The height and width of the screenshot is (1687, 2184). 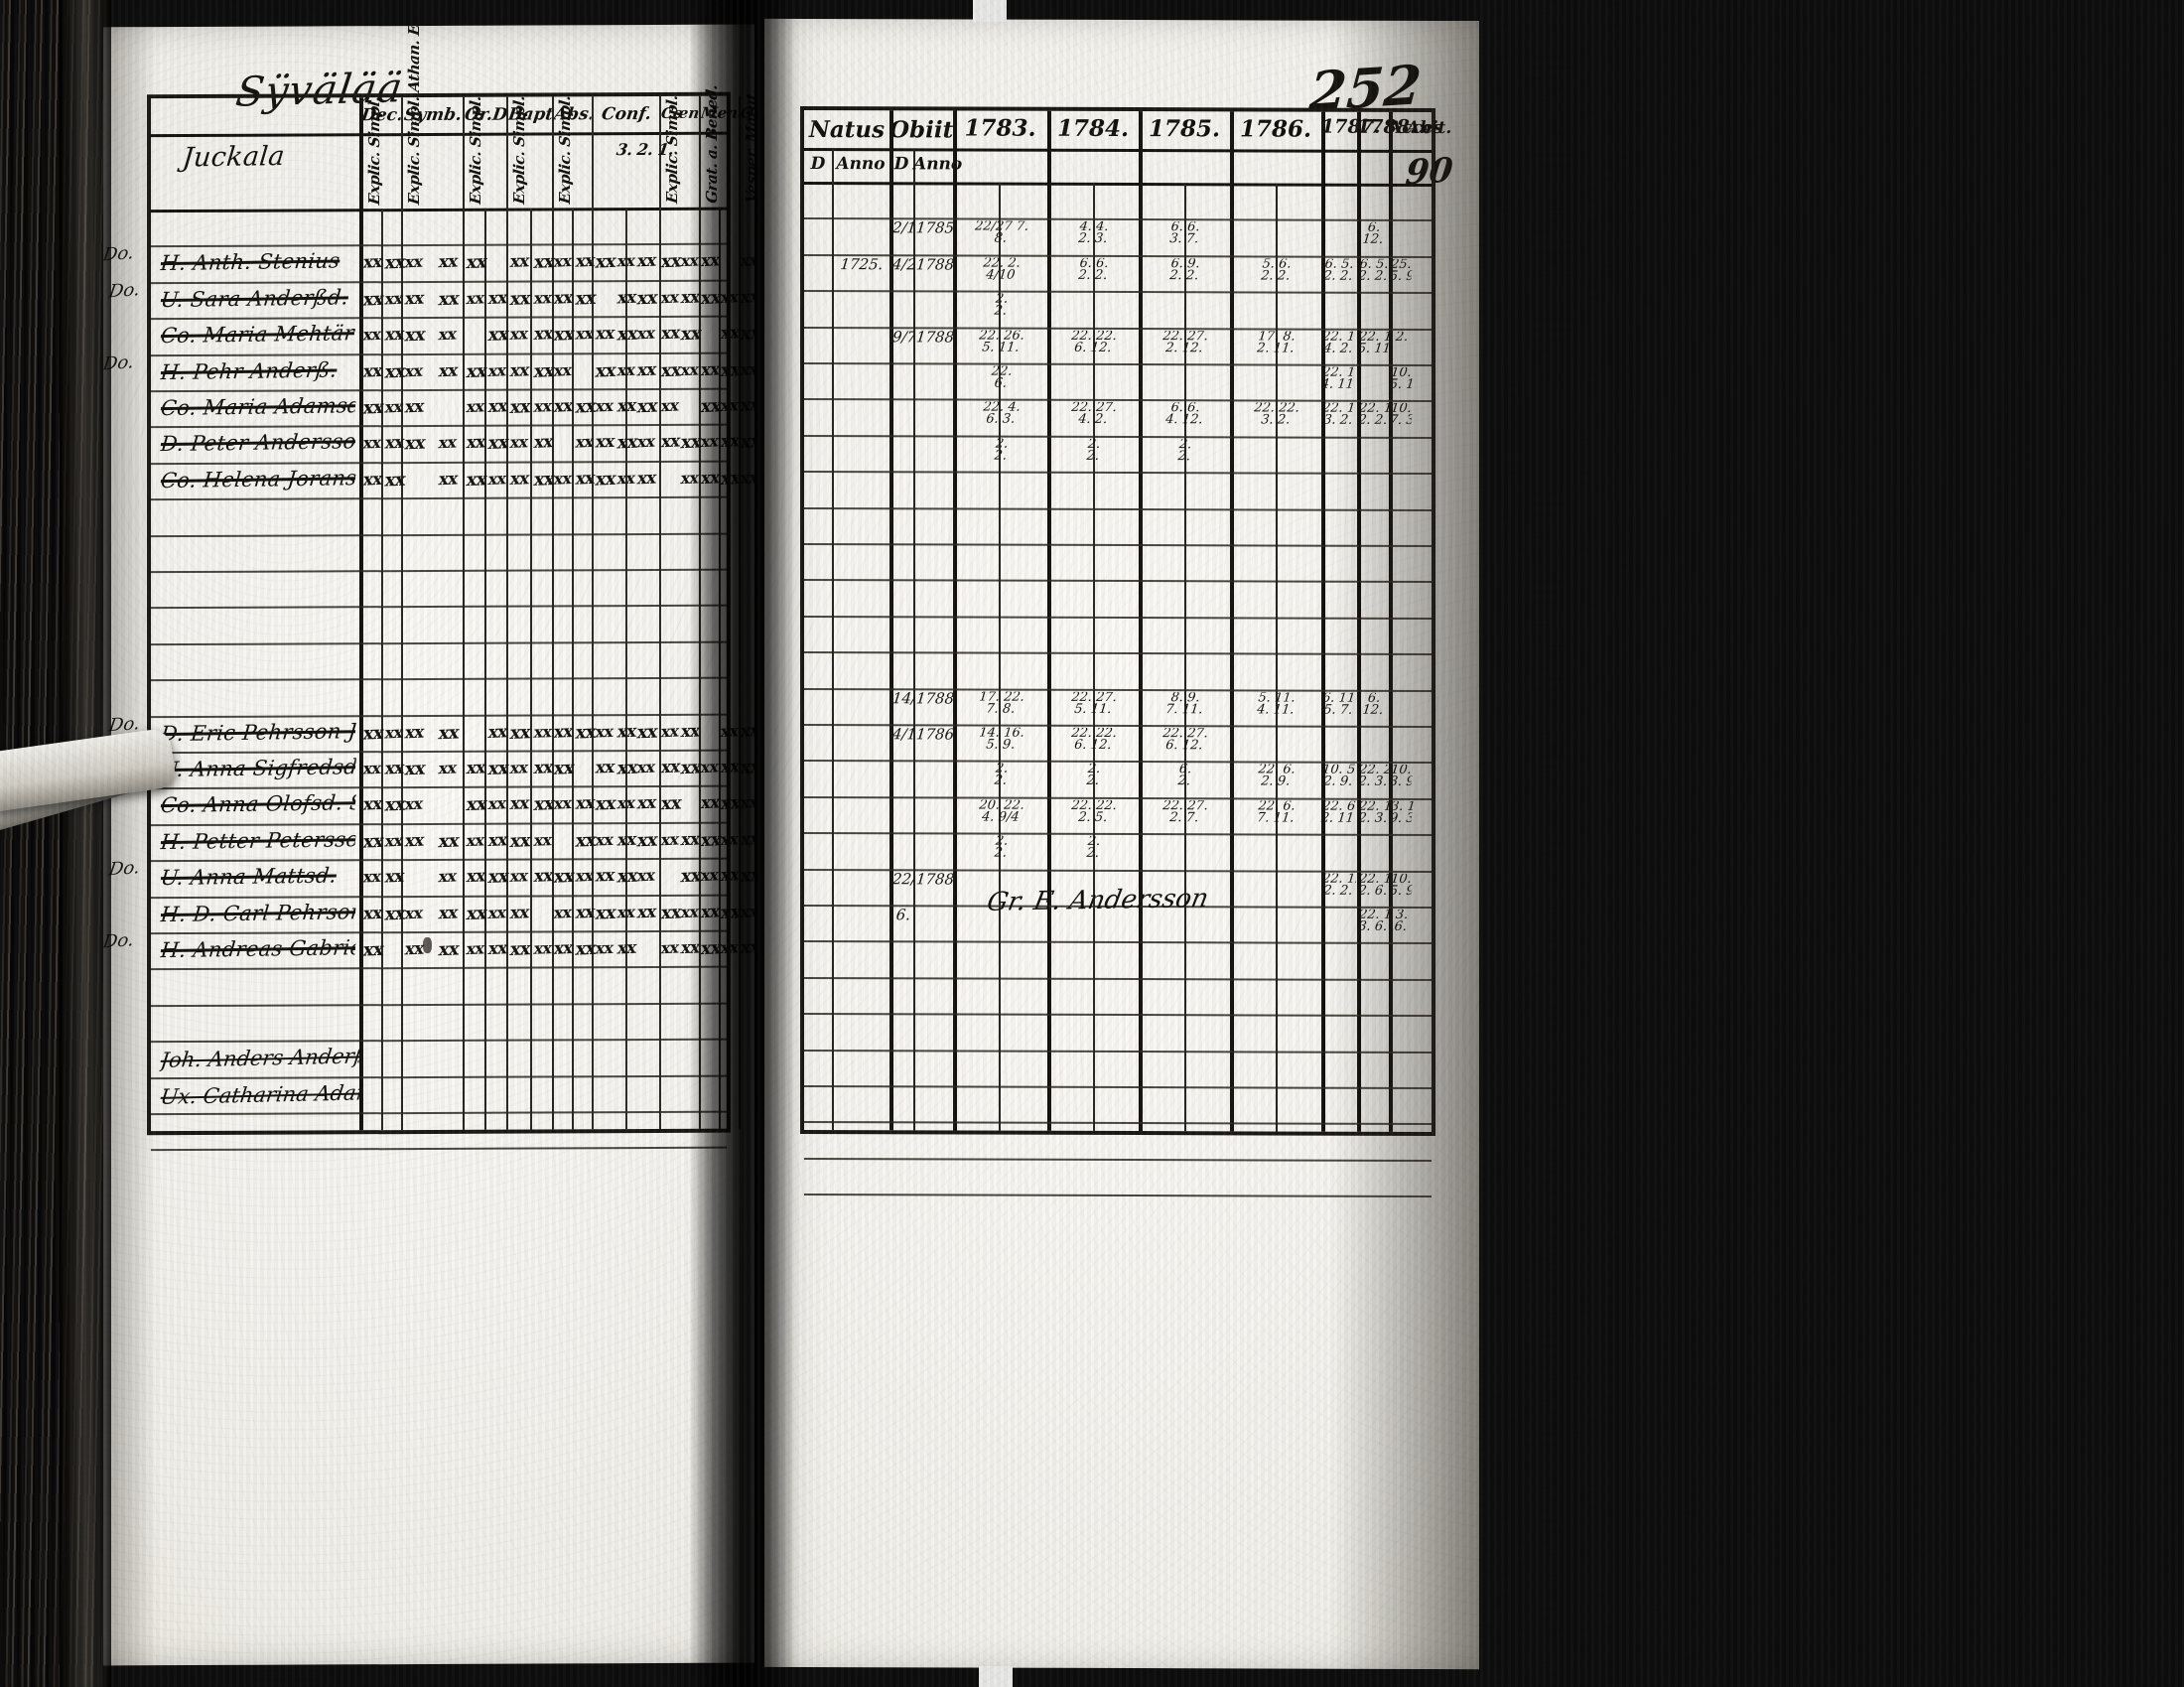 What do you see at coordinates (1373, 343) in the screenshot?
I see `register-date-cell: 22. 12. 5. 11.` at bounding box center [1373, 343].